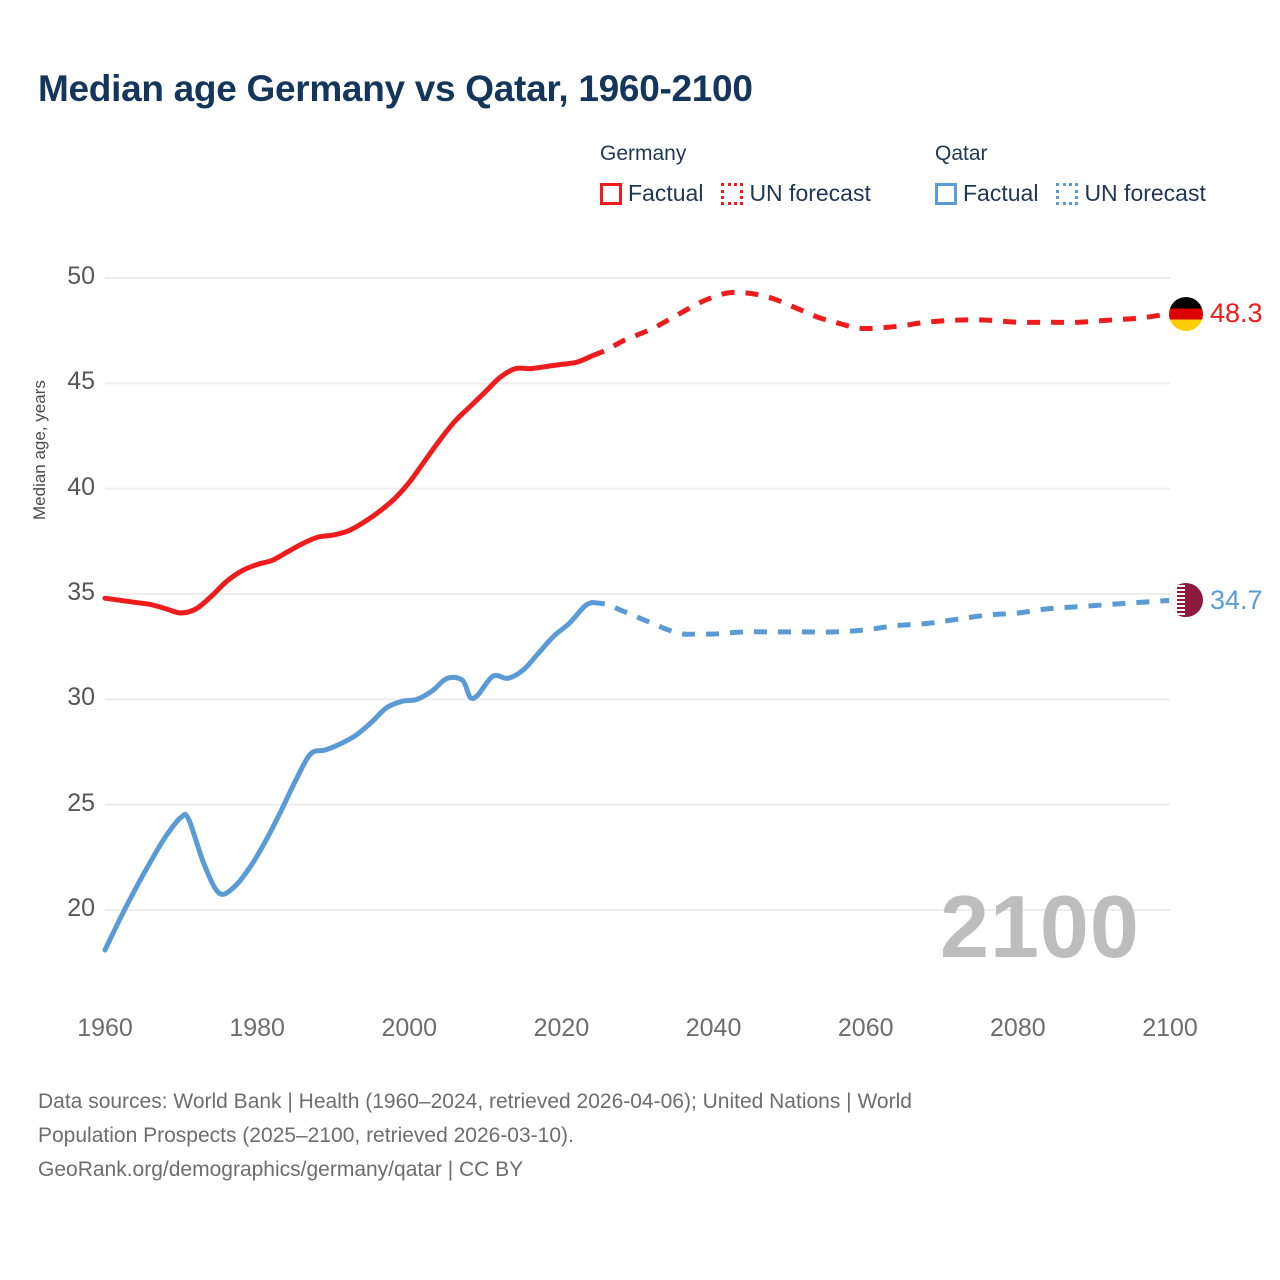 This screenshot has height=1280, width=1280. What do you see at coordinates (395, 88) in the screenshot?
I see `page-title: Median age Germany vs Qatar, 1960-2100` at bounding box center [395, 88].